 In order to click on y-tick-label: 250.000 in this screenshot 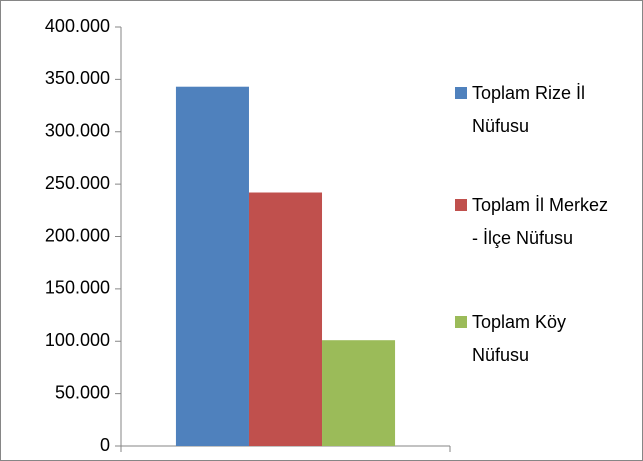, I will do `click(77, 183)`.